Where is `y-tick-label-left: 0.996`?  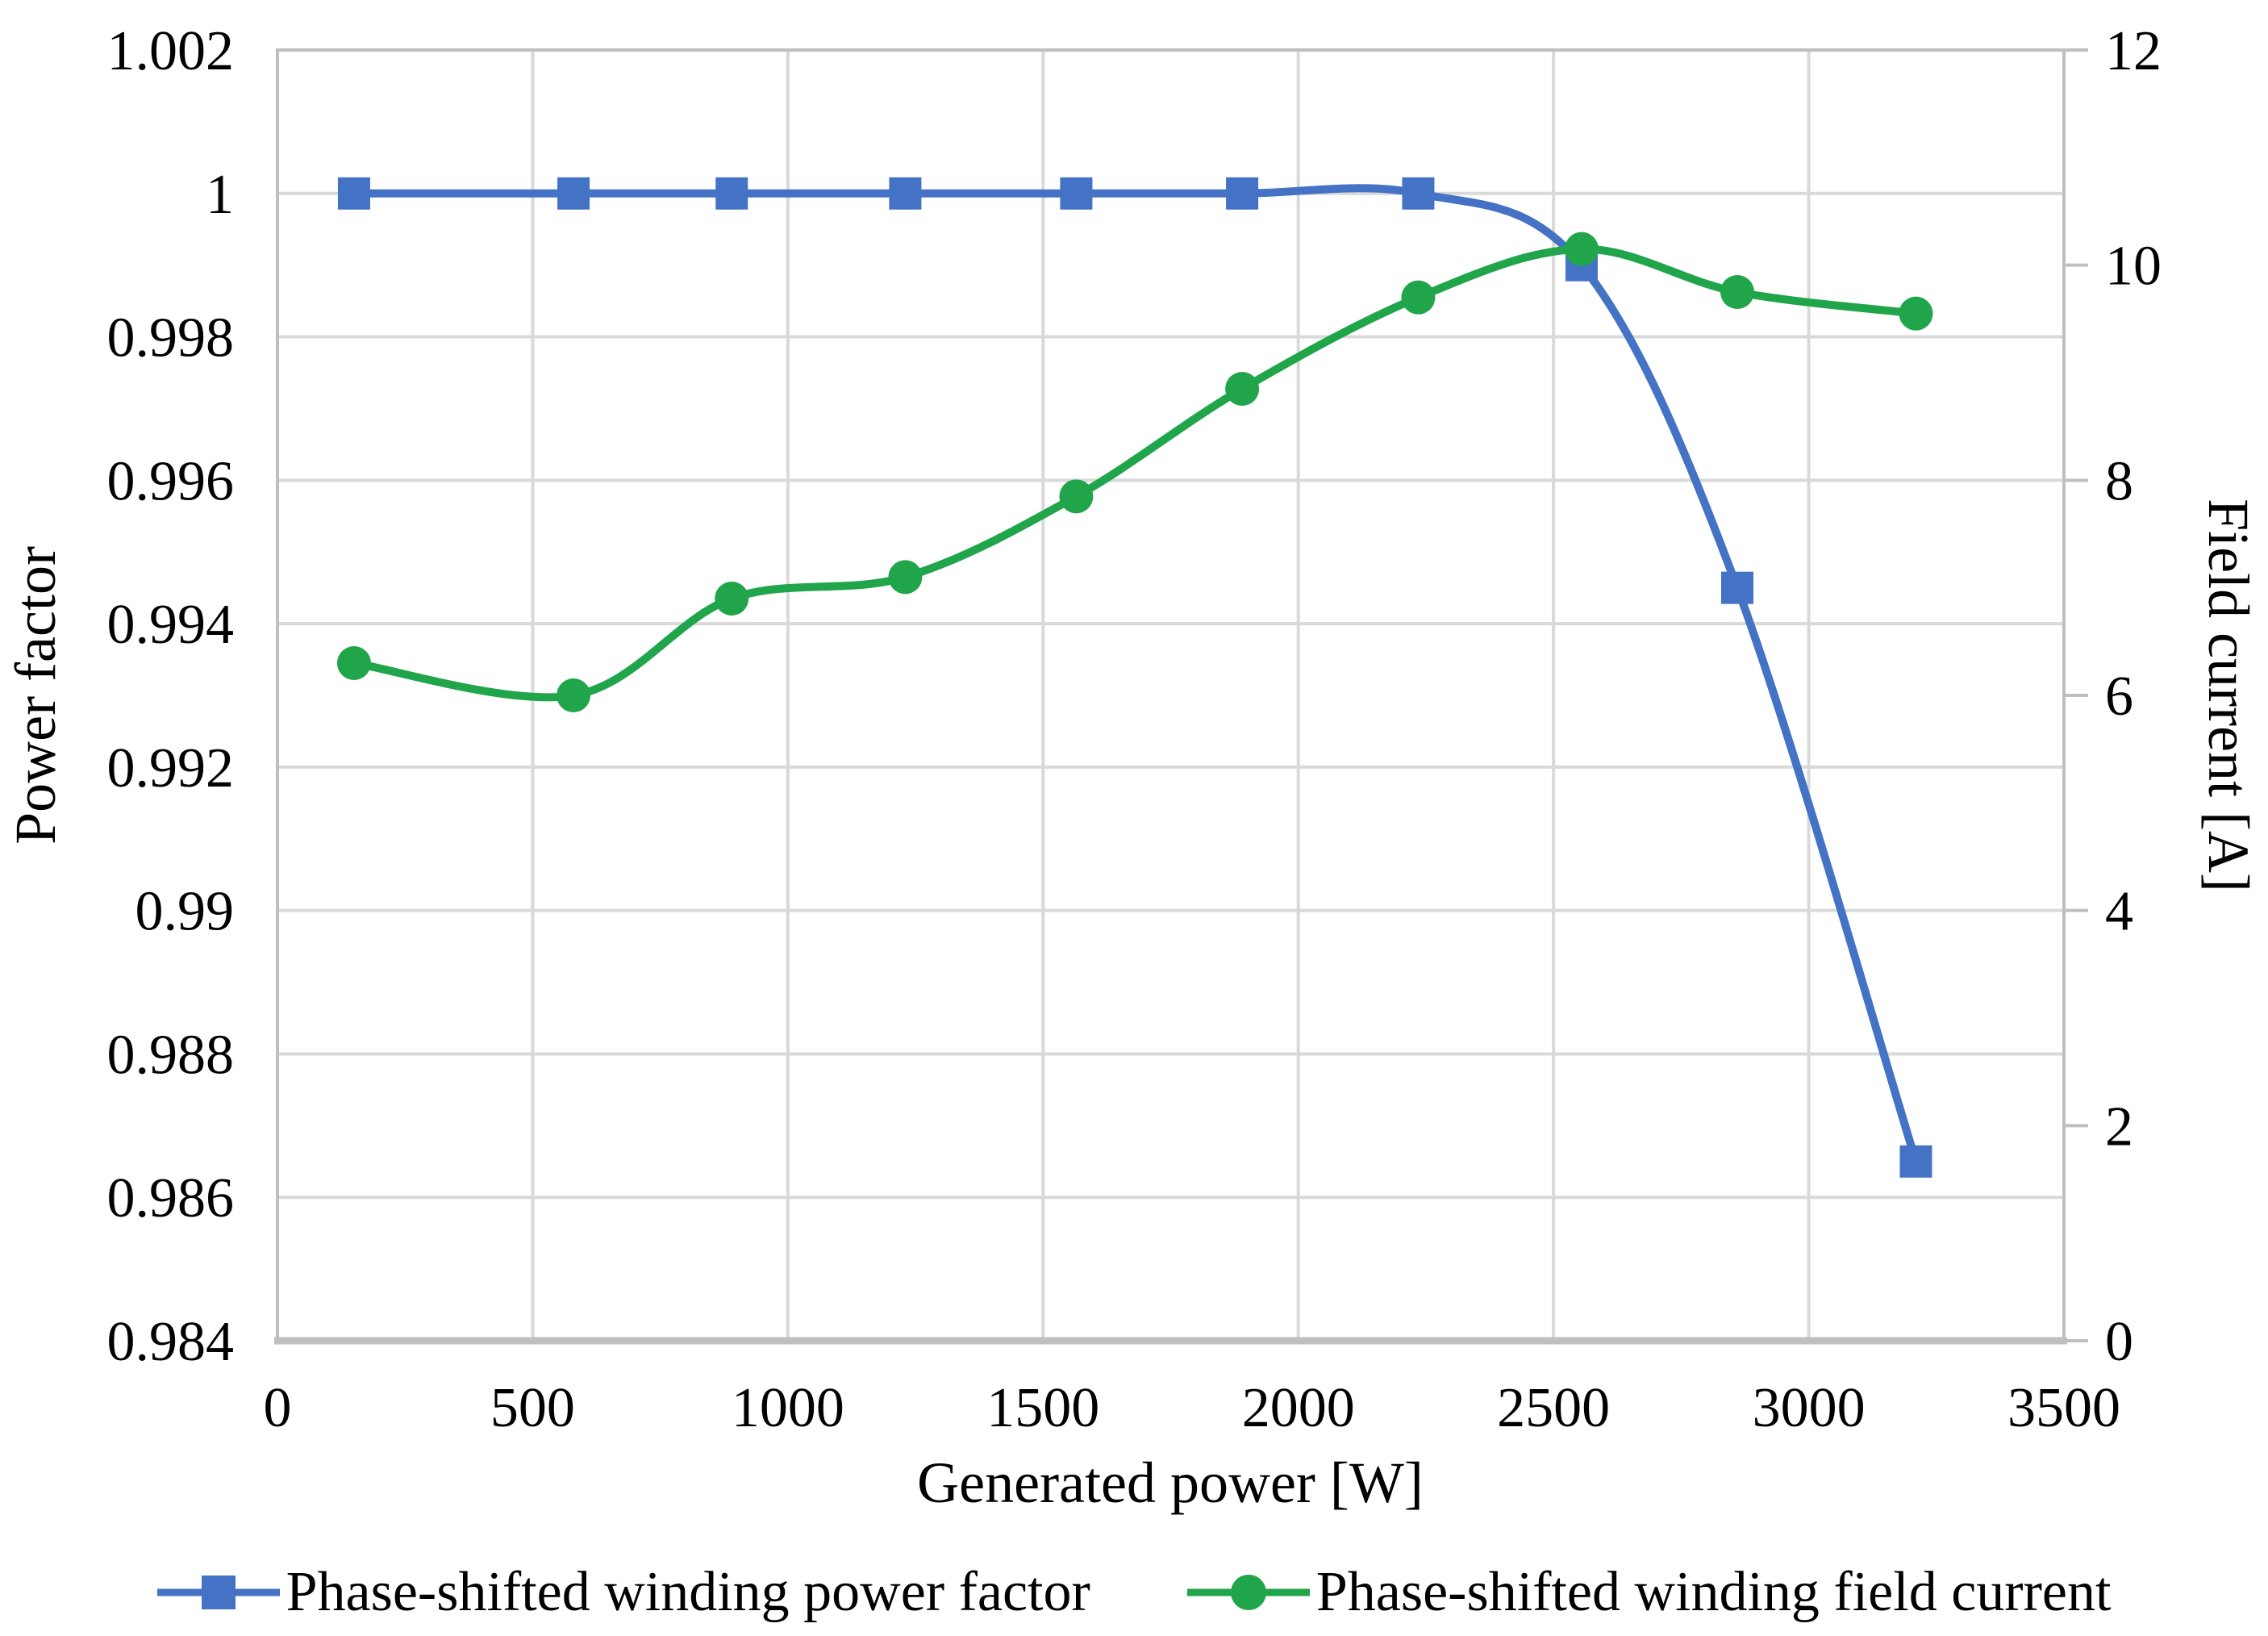 y-tick-label-left: 0.996 is located at coordinates (171, 481).